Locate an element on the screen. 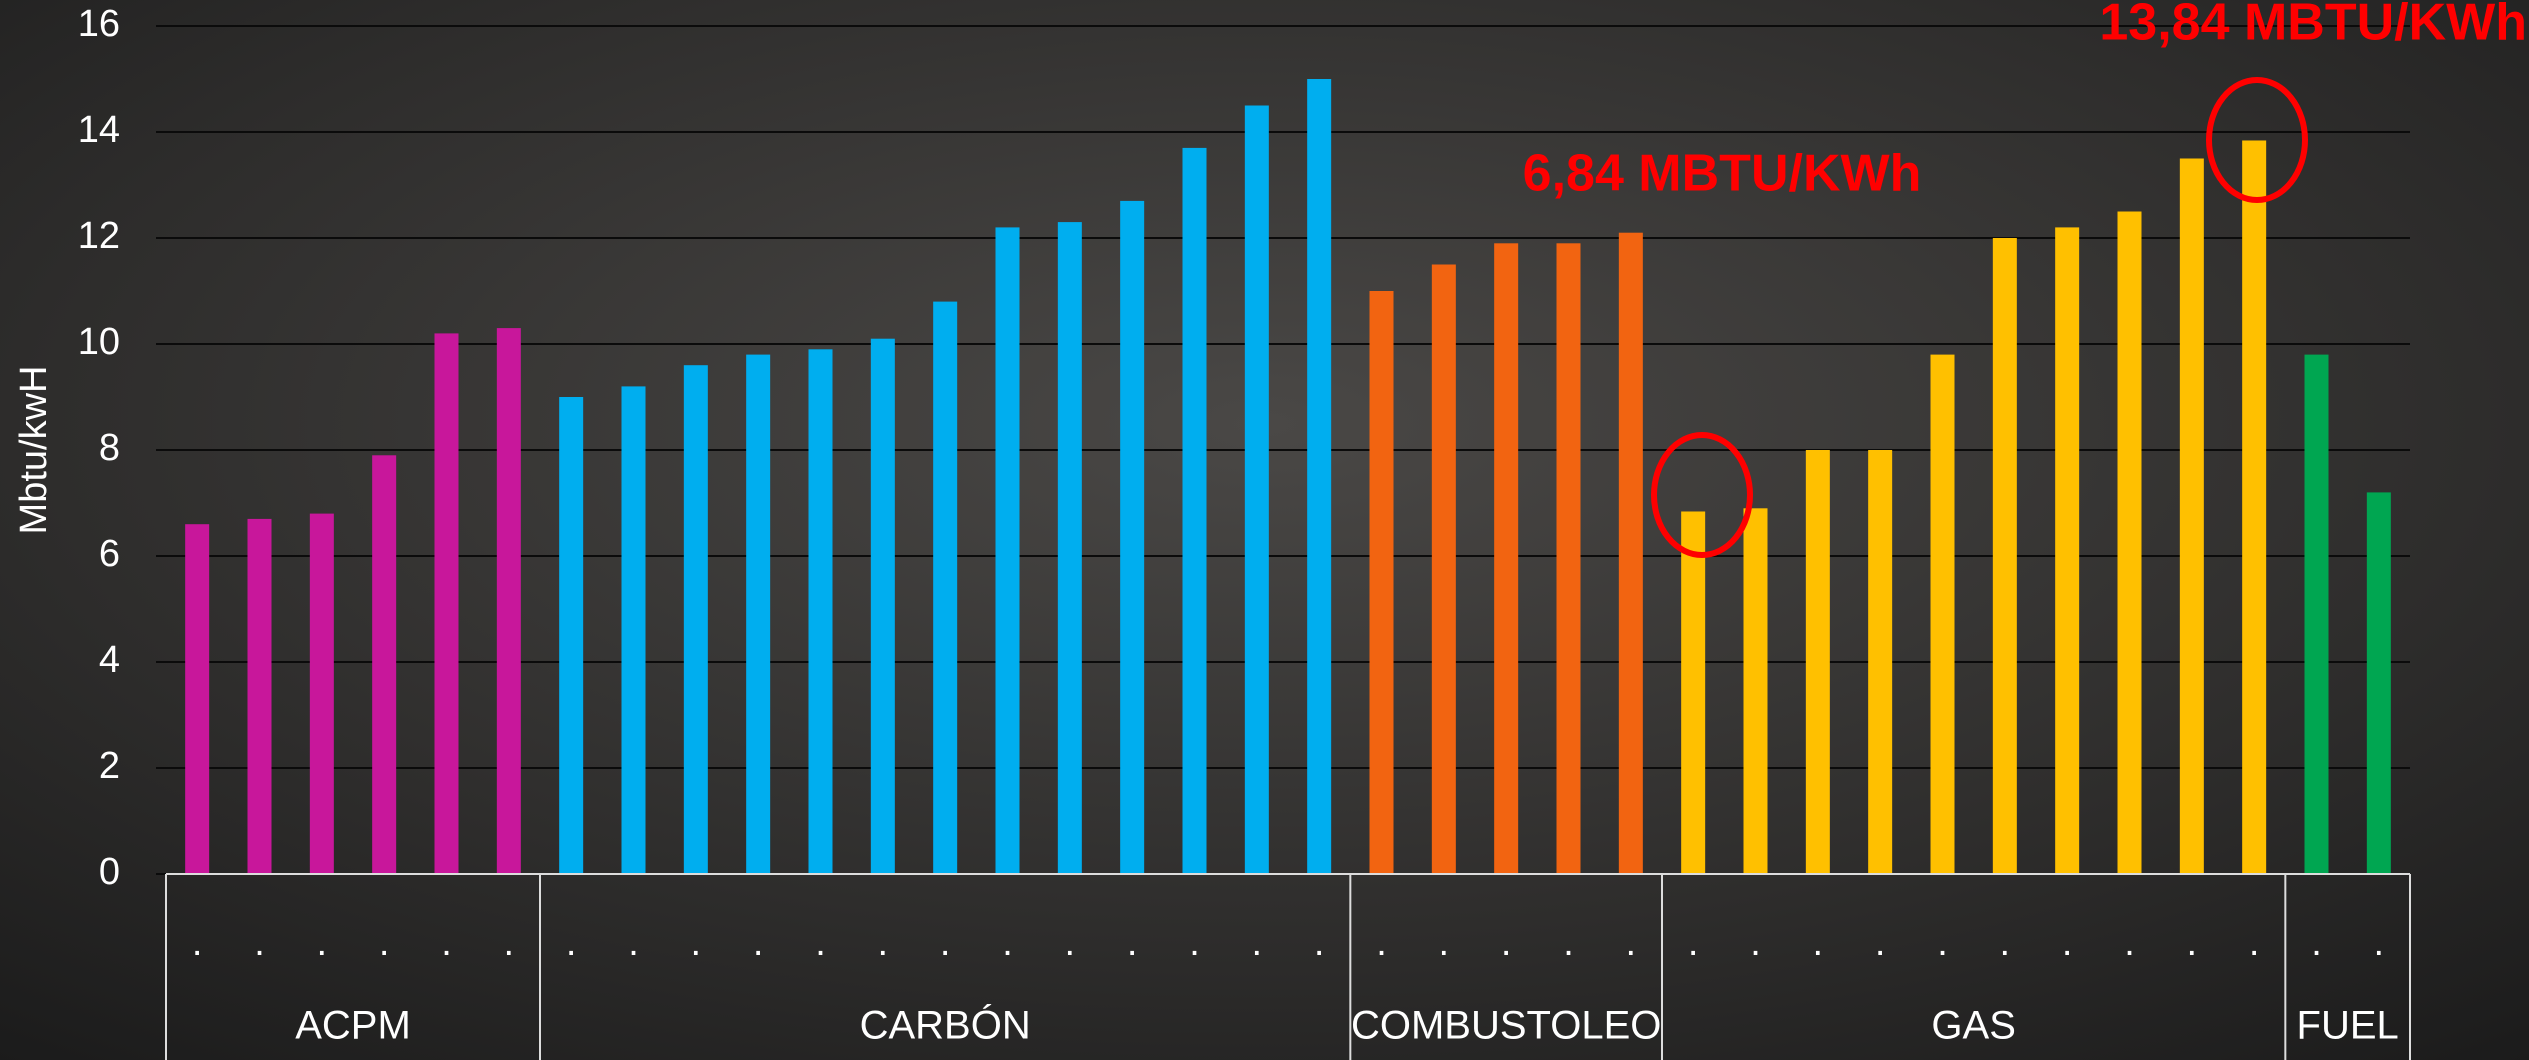 The width and height of the screenshot is (2529, 1060). y-tick-label: 16 is located at coordinates (99, 24).